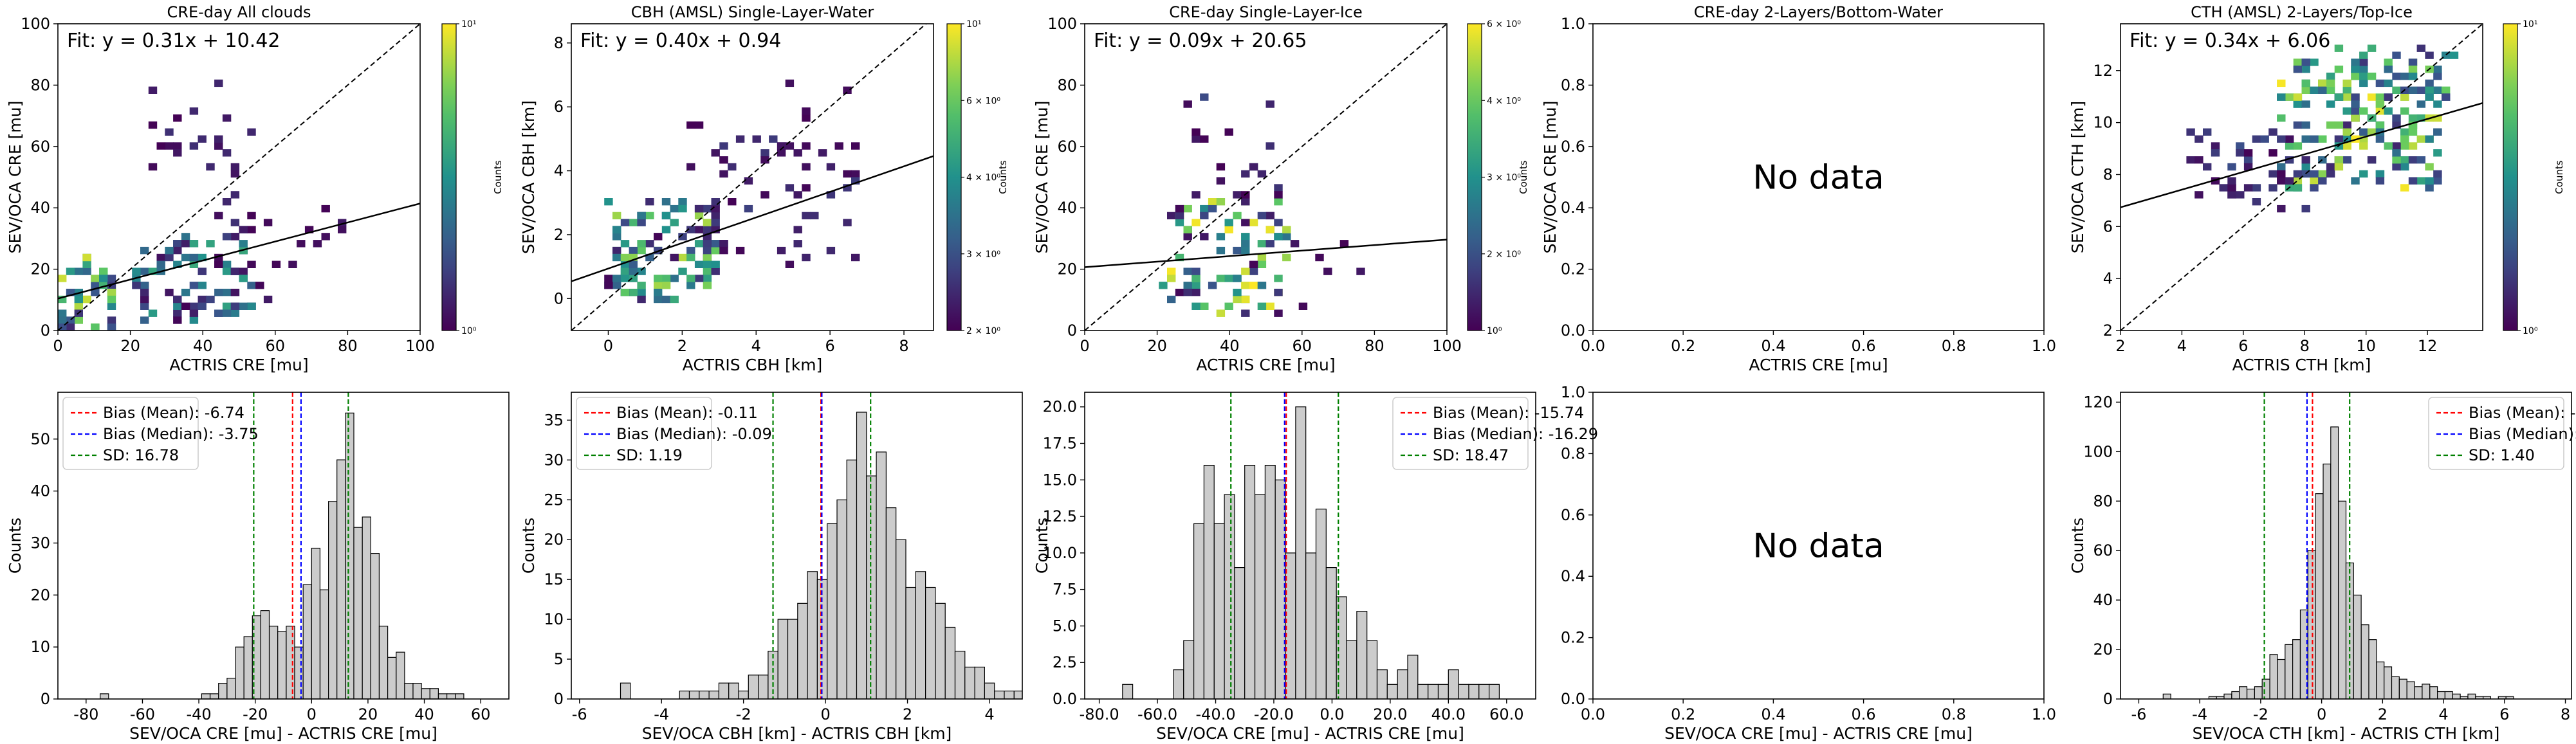 This screenshot has width=2576, height=744. Describe the element at coordinates (743, 714) in the screenshot. I see `x-tick-label: -2` at that location.